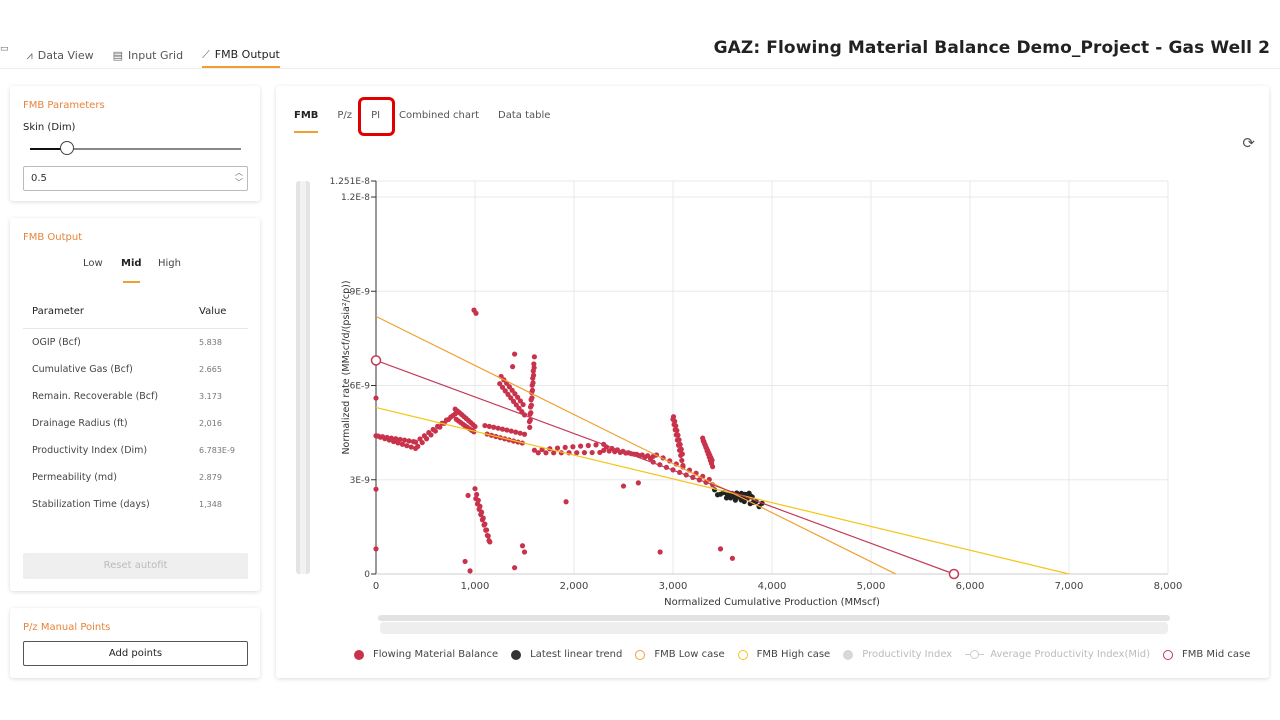 This screenshot has width=1280, height=720. Describe the element at coordinates (64, 105) in the screenshot. I see `fmb-parameters-title: FMB Parameters` at that location.